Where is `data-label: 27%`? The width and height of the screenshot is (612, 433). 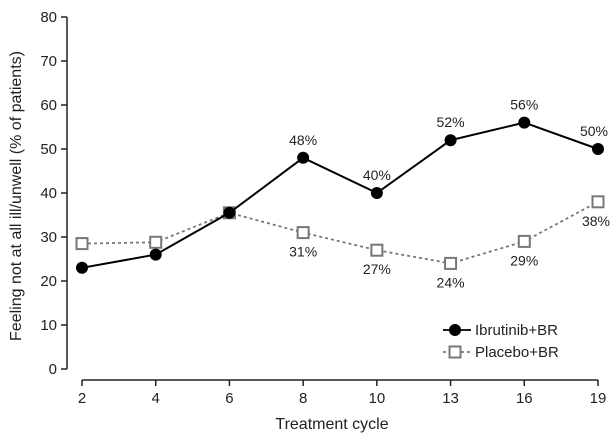 data-label: 27% is located at coordinates (377, 269).